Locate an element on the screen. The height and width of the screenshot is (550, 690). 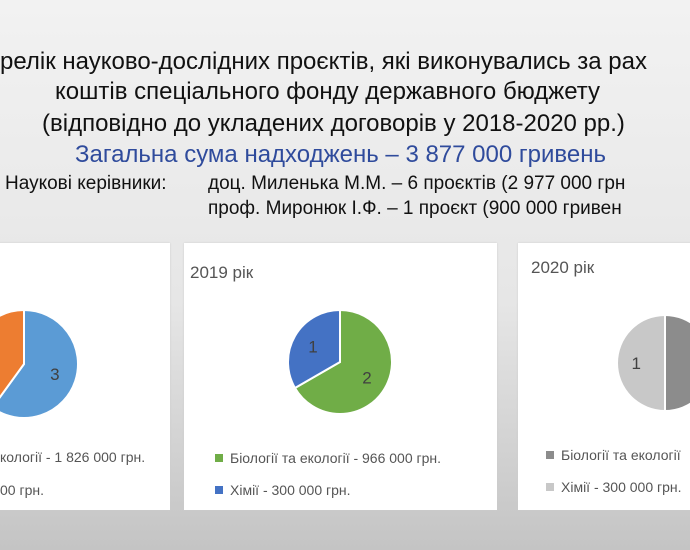
pie-2019: 21 is located at coordinates (340, 361).